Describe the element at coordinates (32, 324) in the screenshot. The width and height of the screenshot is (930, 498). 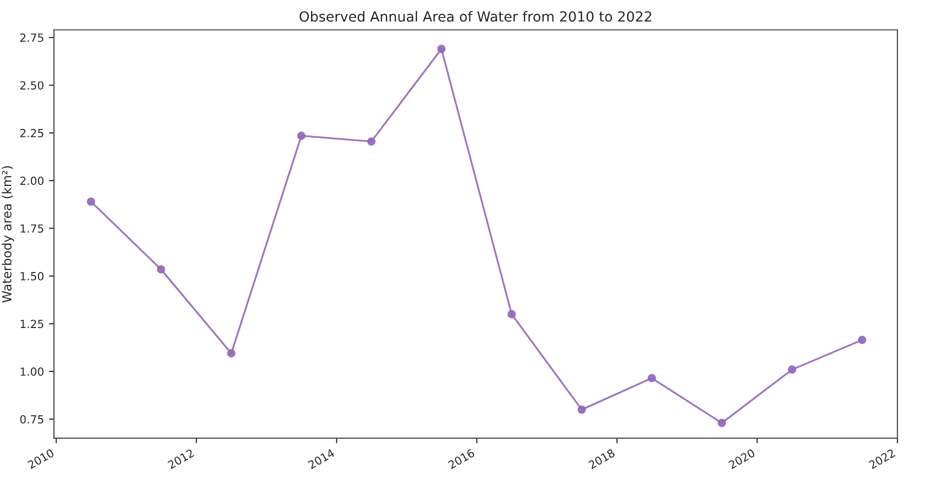
I see `y-tick-label: 1.25` at that location.